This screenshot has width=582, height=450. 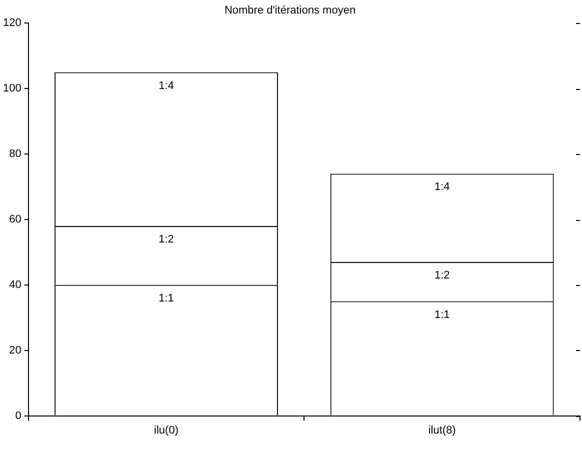 What do you see at coordinates (15, 284) in the screenshot?
I see `y-tick-label: 40` at bounding box center [15, 284].